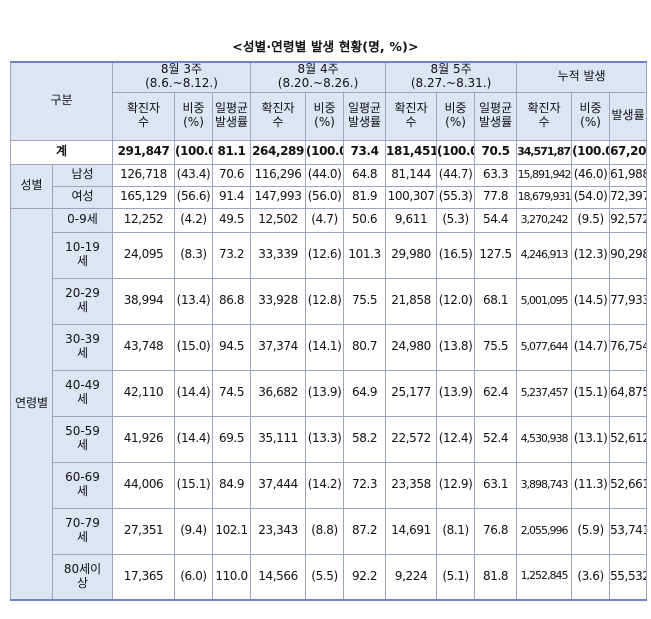  Describe the element at coordinates (411, 255) in the screenshot. I see `cell: 29,980` at that location.